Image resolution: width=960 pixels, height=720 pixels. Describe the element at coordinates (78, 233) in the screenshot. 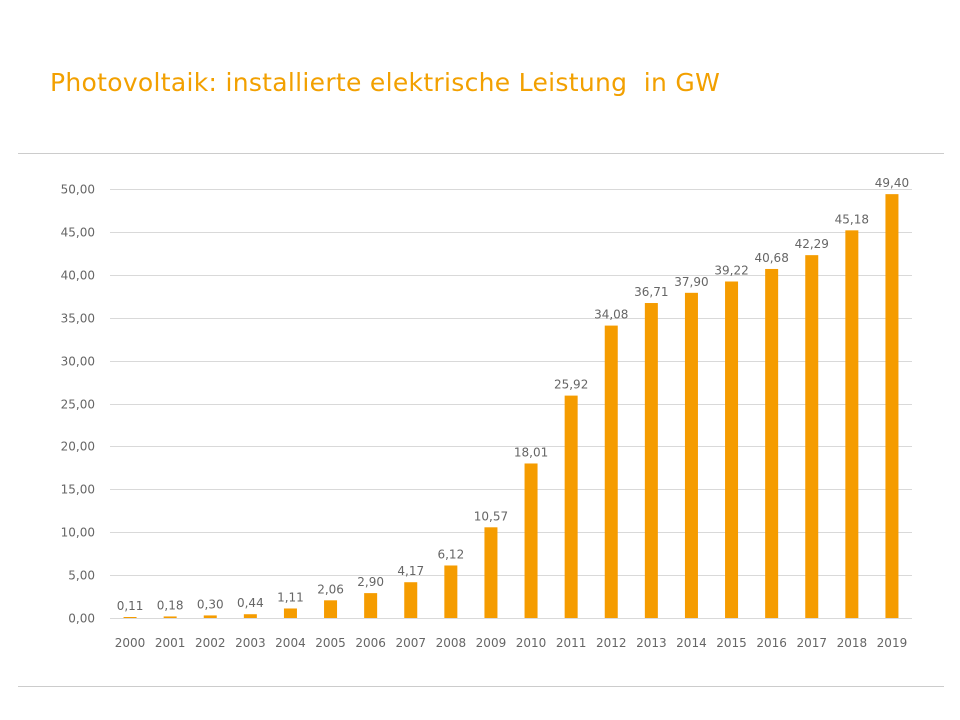

I see `y-tick-label: 45,00` at that location.